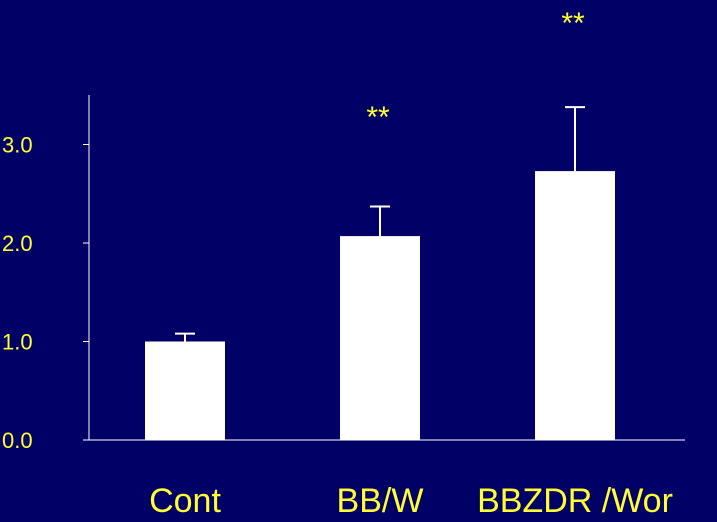  I want to click on y-tick-label: 3.0, so click(17, 145).